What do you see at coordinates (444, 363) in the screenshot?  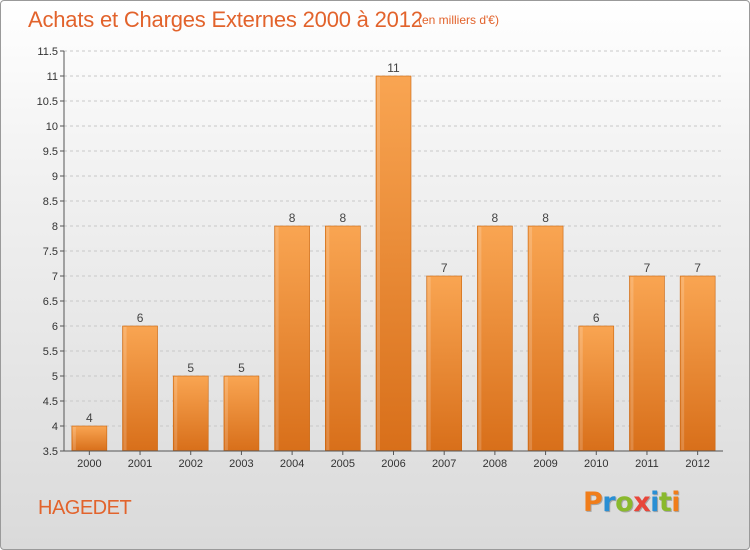 I see `bar-2007` at bounding box center [444, 363].